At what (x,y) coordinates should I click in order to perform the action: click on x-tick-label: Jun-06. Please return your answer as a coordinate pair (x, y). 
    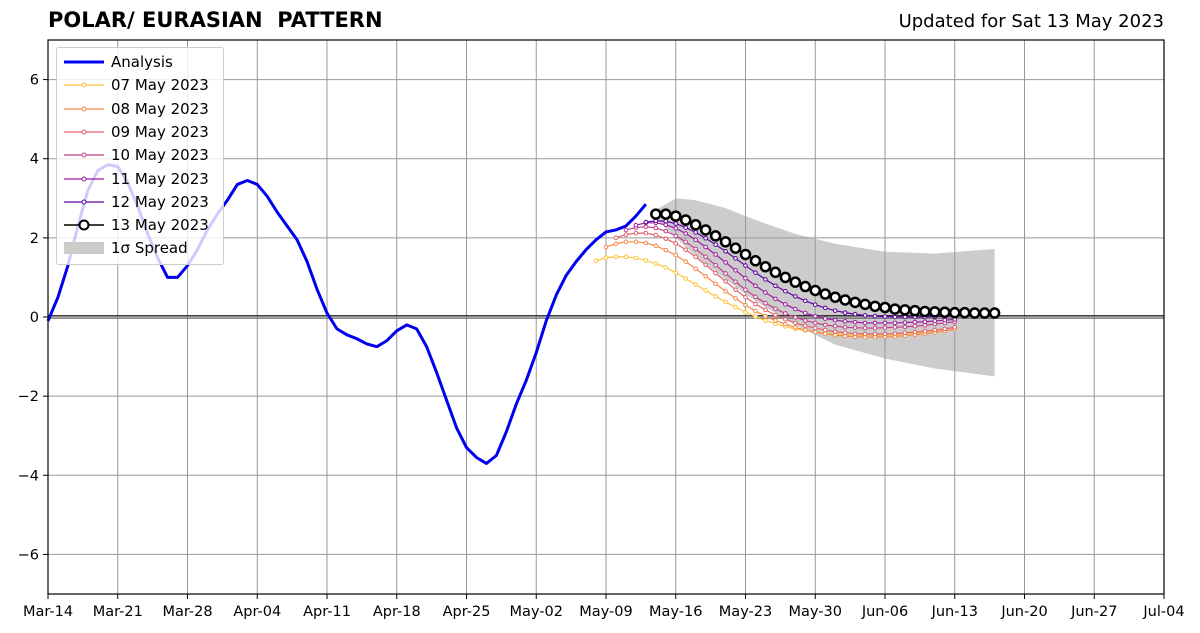
    Looking at the image, I should click on (884, 612).